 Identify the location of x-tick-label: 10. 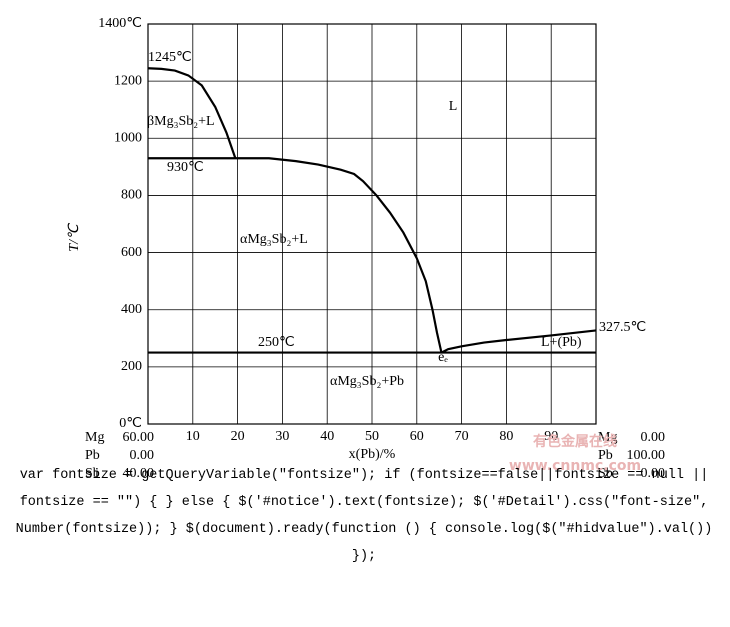
(193, 436).